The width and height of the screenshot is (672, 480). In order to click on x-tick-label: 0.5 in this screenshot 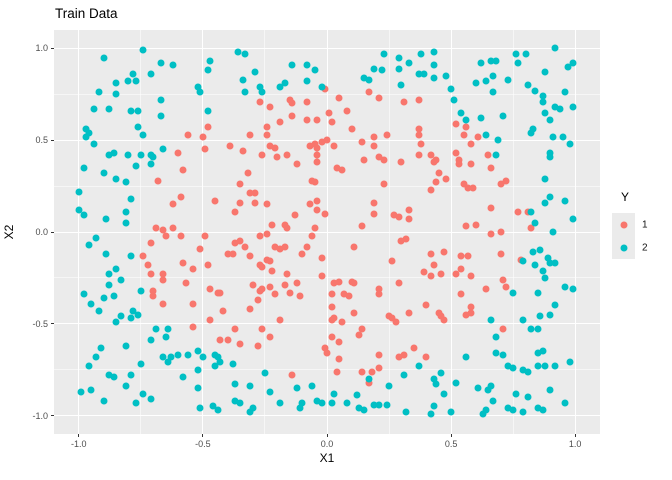, I will do `click(451, 444)`.